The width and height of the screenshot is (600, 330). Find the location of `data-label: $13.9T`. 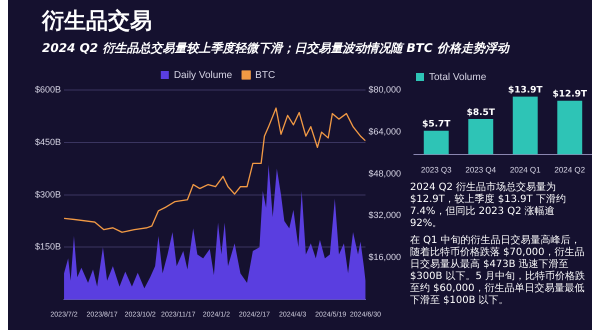

data-label: $13.9T is located at coordinates (526, 90).